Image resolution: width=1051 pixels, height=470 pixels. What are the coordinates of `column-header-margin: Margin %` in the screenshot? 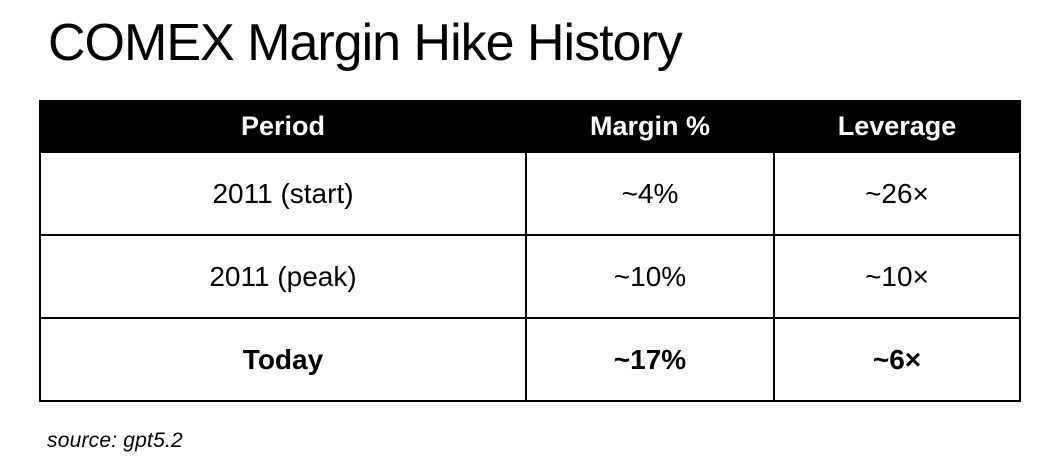 It's located at (650, 126).